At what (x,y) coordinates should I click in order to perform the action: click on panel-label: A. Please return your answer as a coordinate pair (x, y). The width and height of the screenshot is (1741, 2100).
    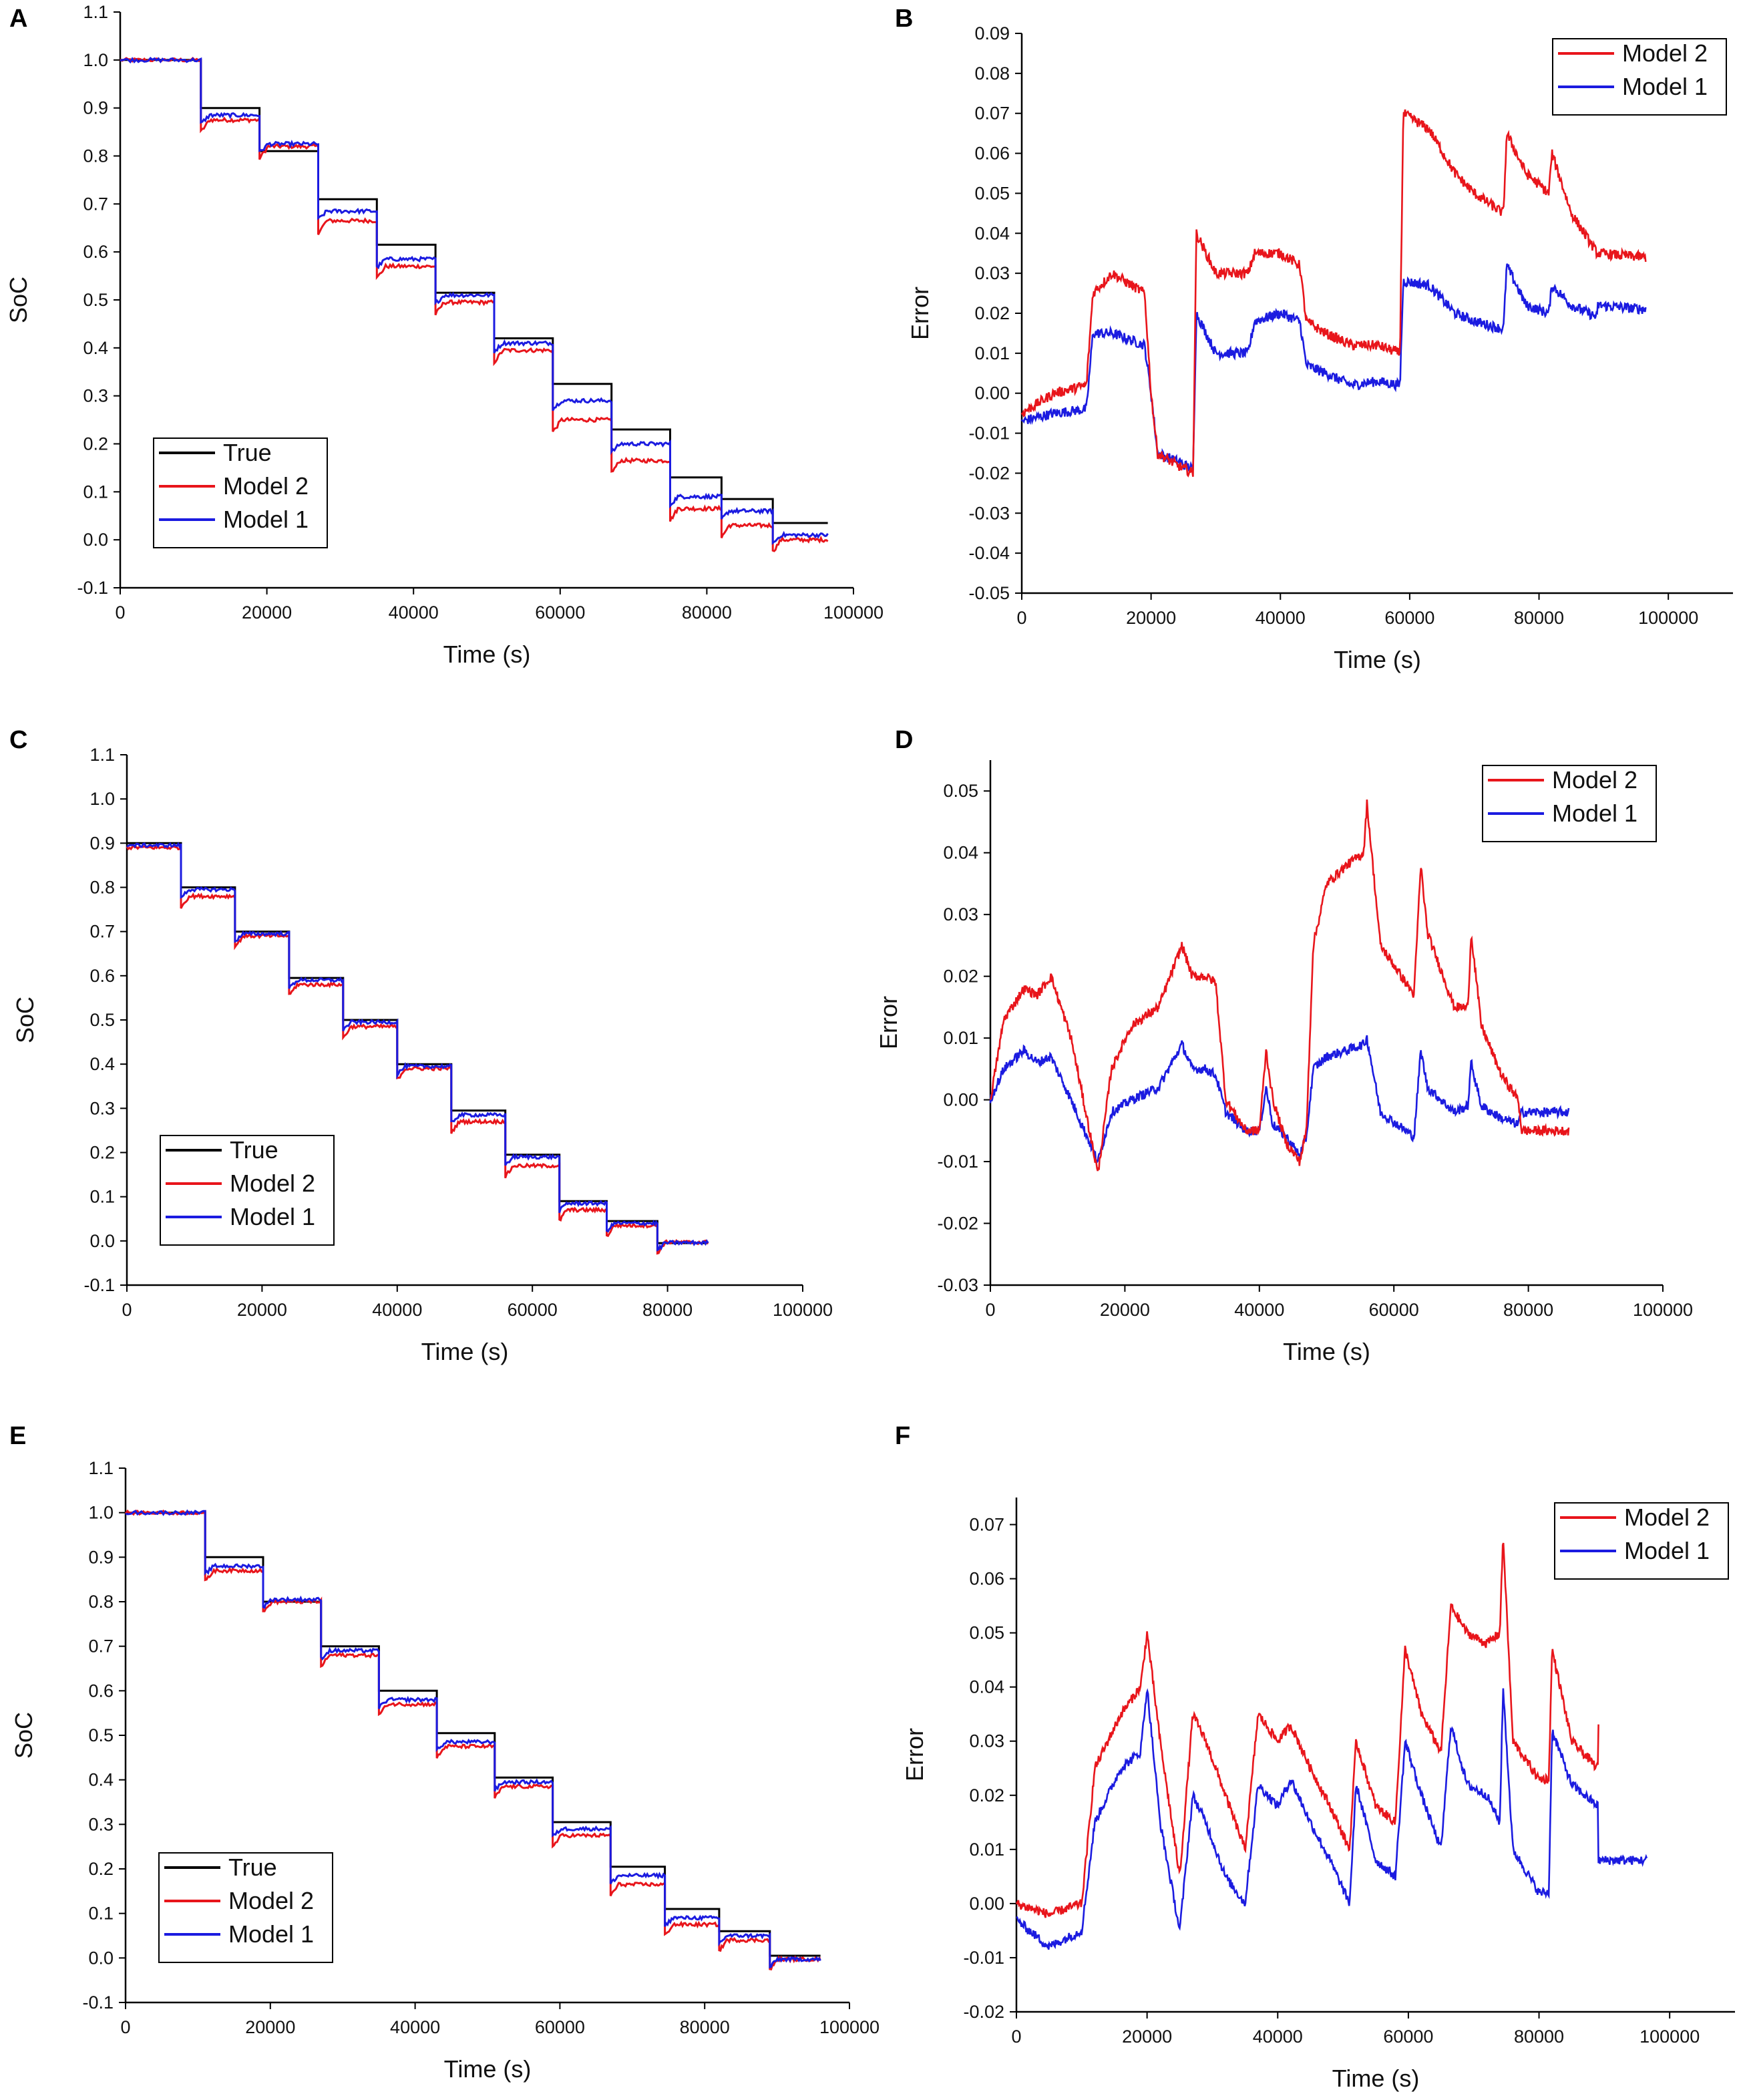
    Looking at the image, I should click on (18, 19).